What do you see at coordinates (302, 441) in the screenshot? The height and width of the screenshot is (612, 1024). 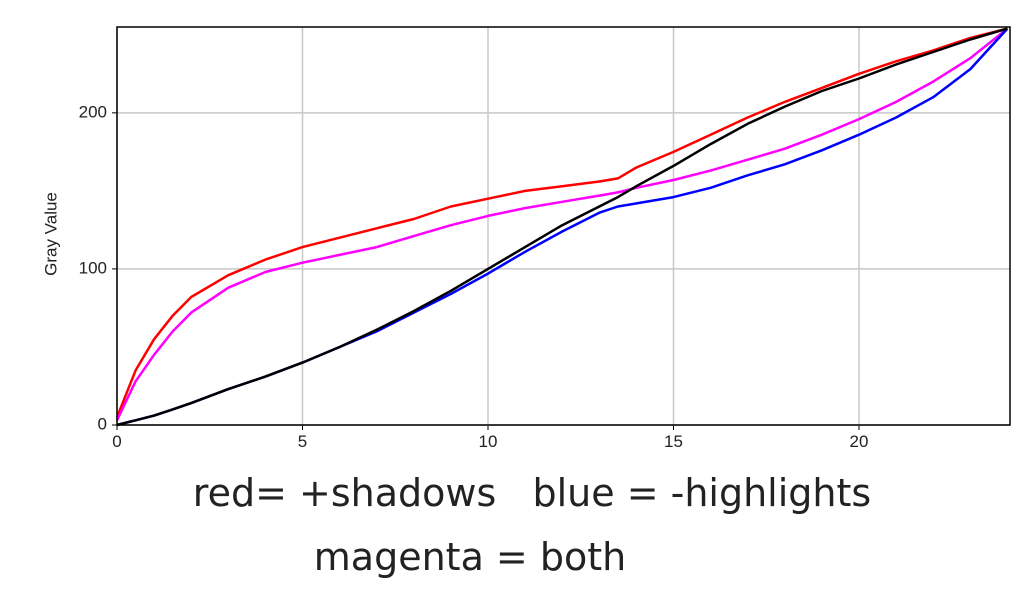 I see `x-tick-label: 5` at bounding box center [302, 441].